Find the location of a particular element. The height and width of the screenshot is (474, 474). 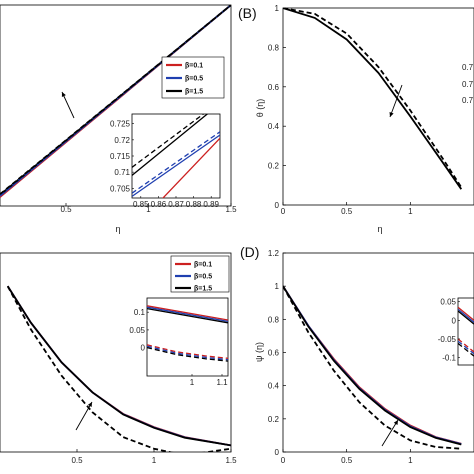

inset-x-tick-label: 0.85 is located at coordinates (141, 204).